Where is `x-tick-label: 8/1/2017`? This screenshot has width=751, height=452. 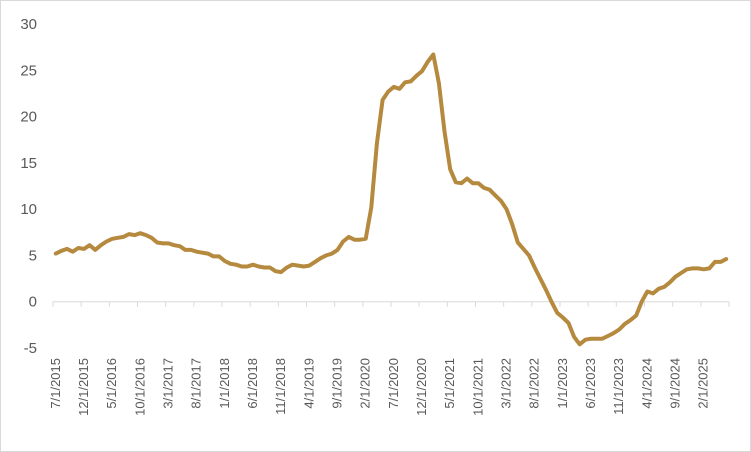
x-tick-label: 8/1/2017 is located at coordinates (196, 383).